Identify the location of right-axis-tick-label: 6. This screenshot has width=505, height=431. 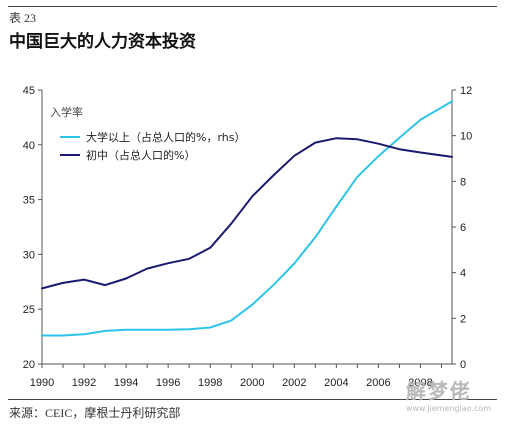
(463, 228).